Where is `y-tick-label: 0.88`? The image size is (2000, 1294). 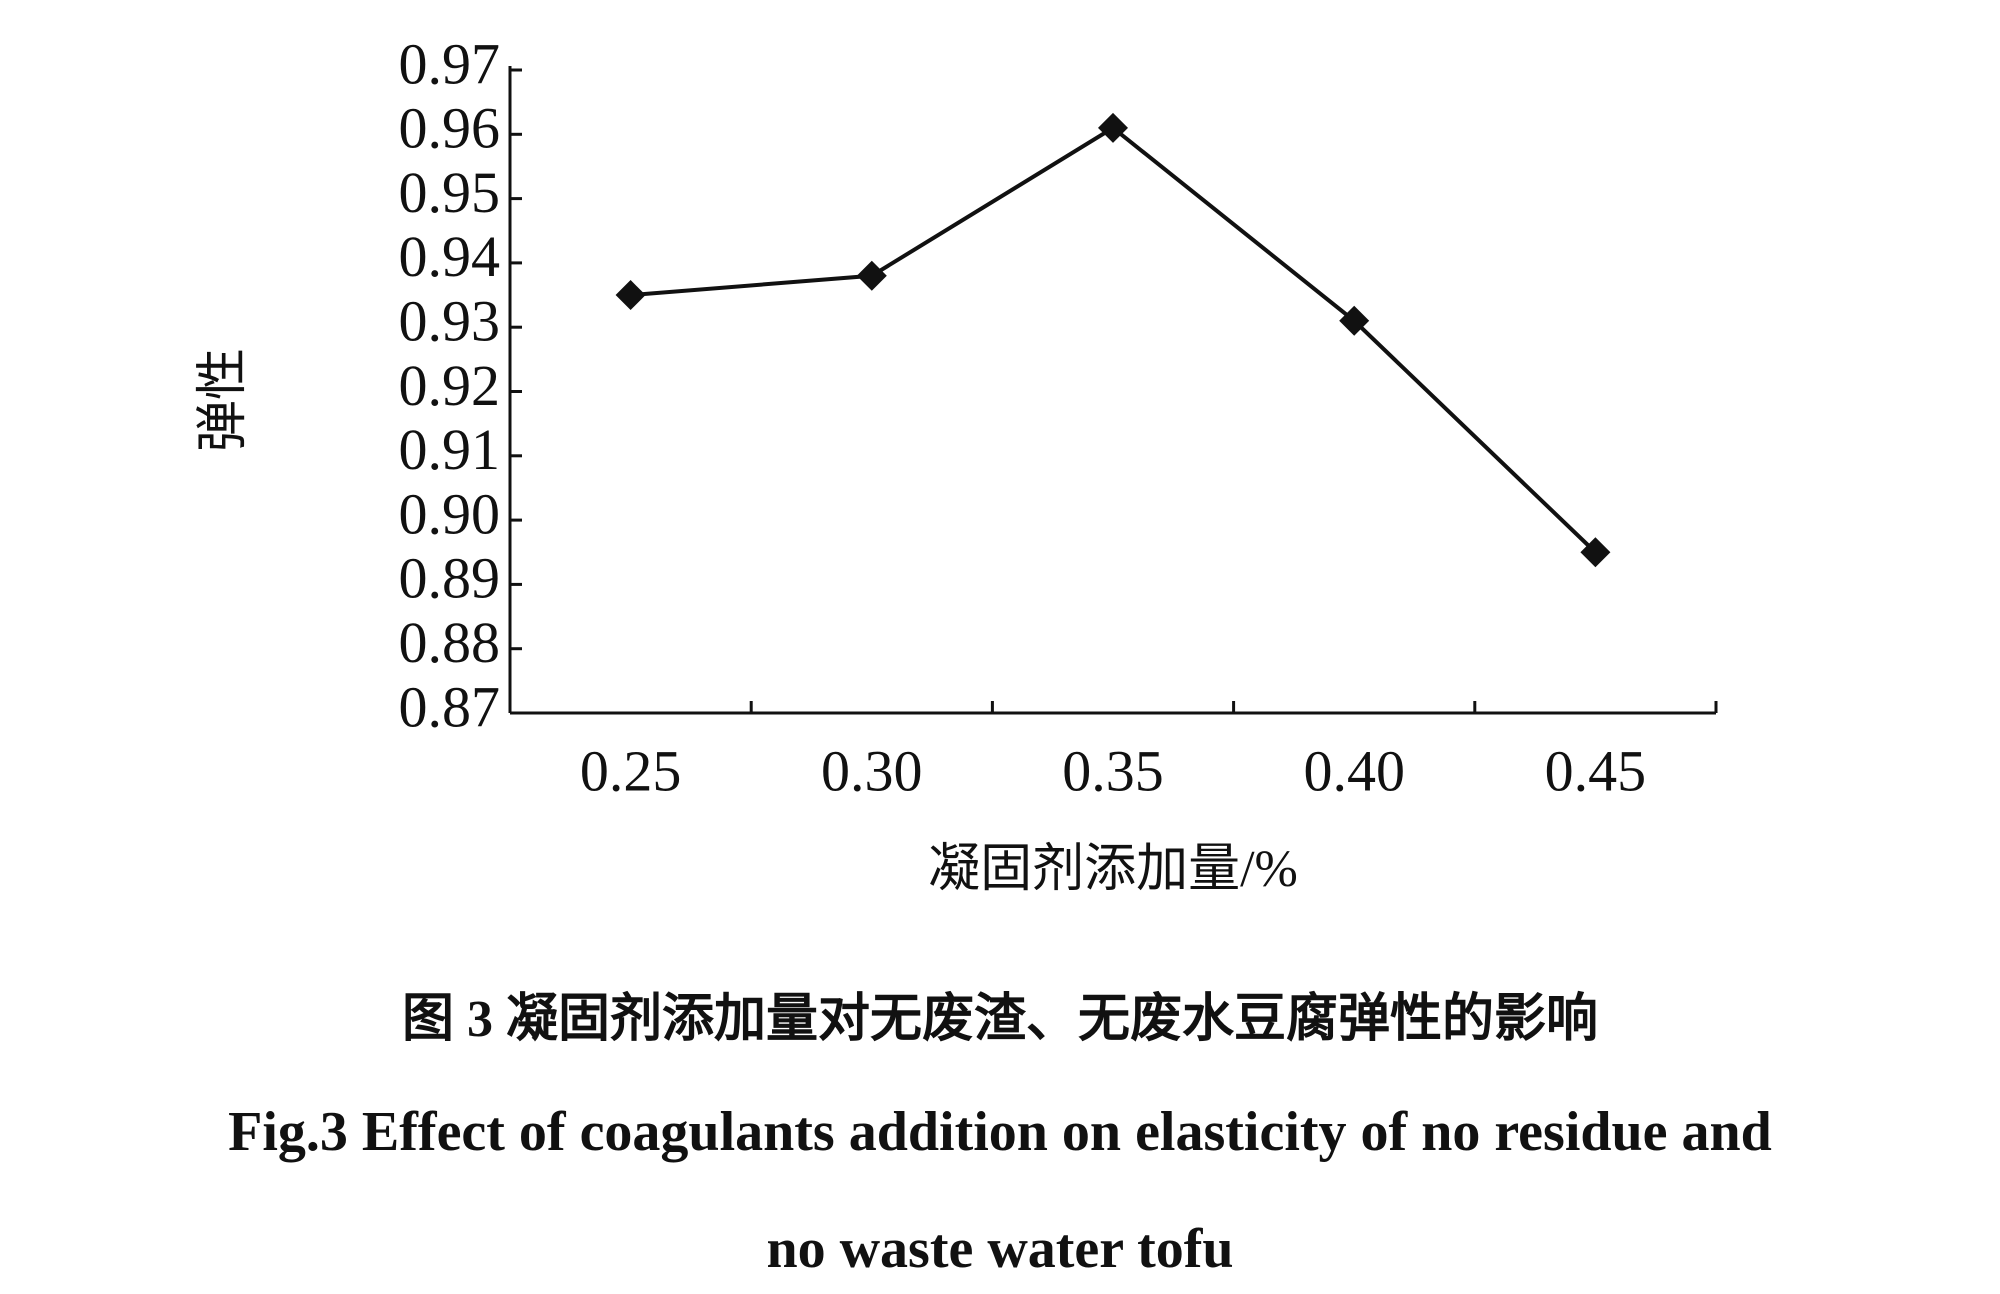
y-tick-label: 0.88 is located at coordinates (450, 642).